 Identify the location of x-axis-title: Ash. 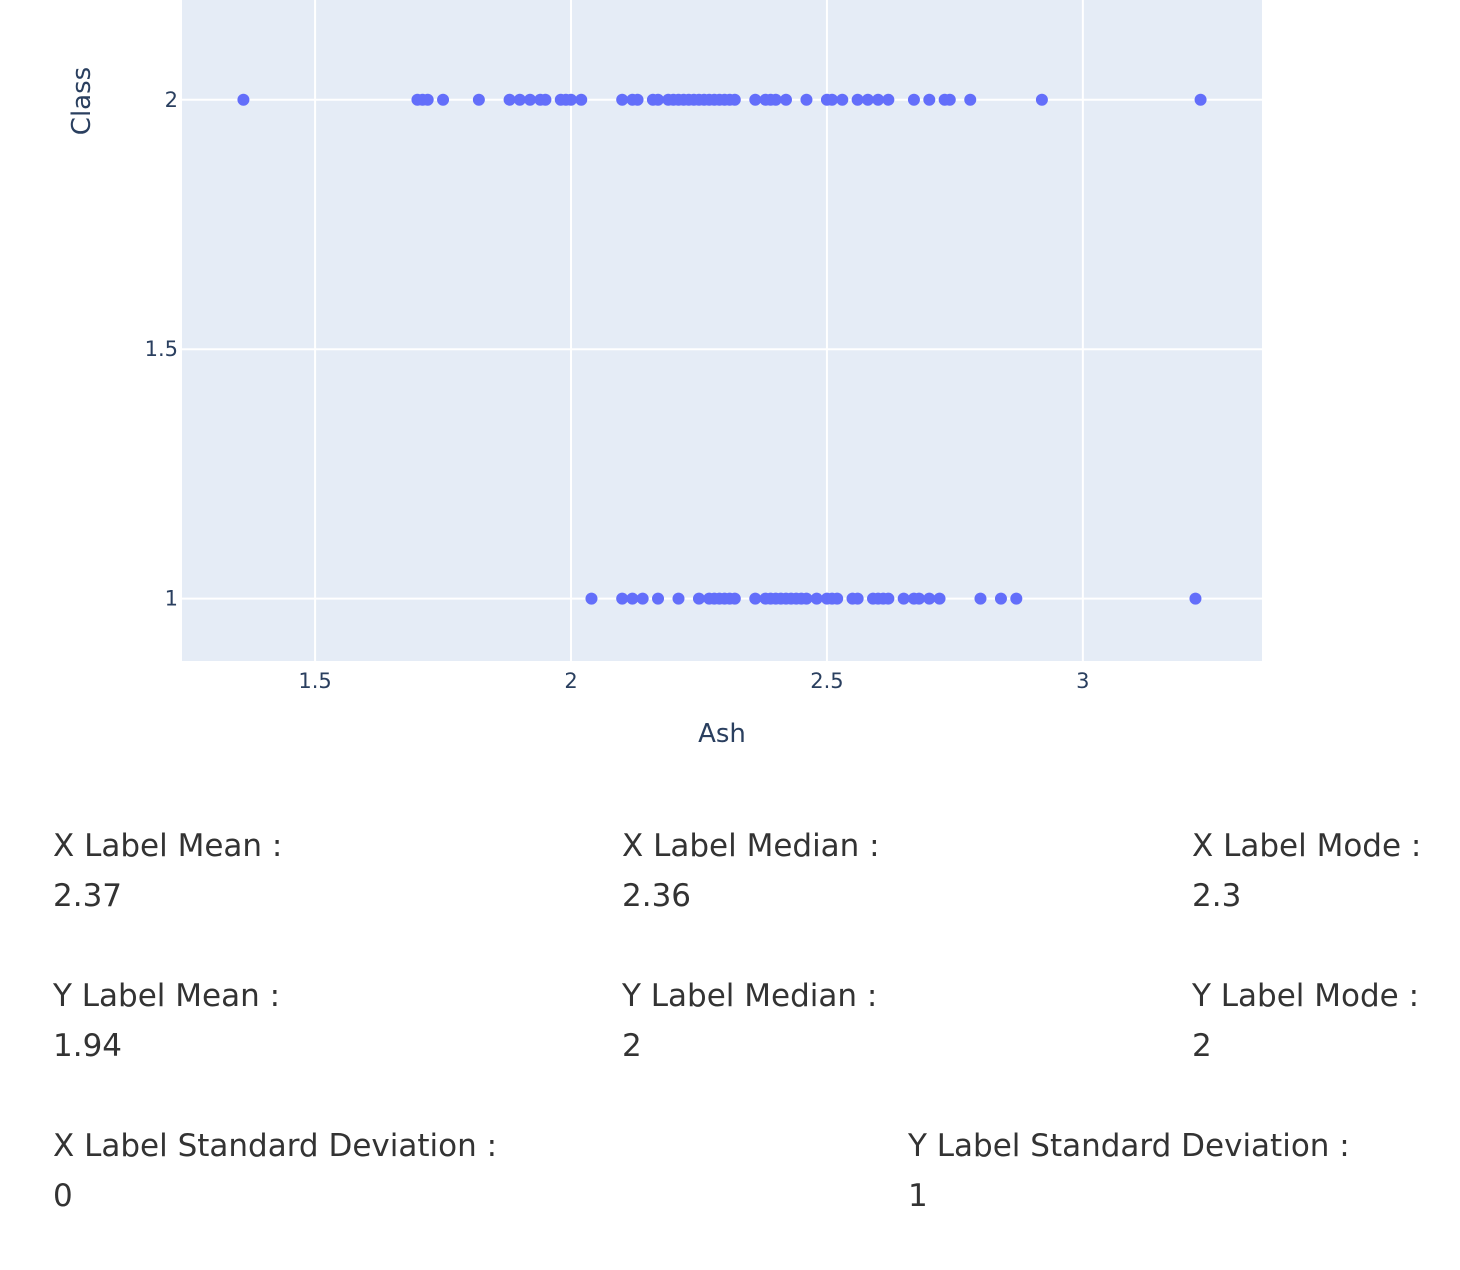
(722, 734).